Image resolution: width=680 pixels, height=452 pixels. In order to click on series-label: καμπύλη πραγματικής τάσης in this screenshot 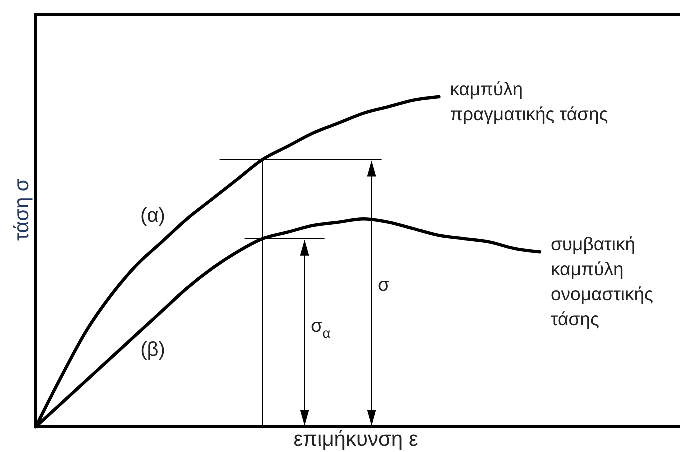, I will do `click(529, 101)`.